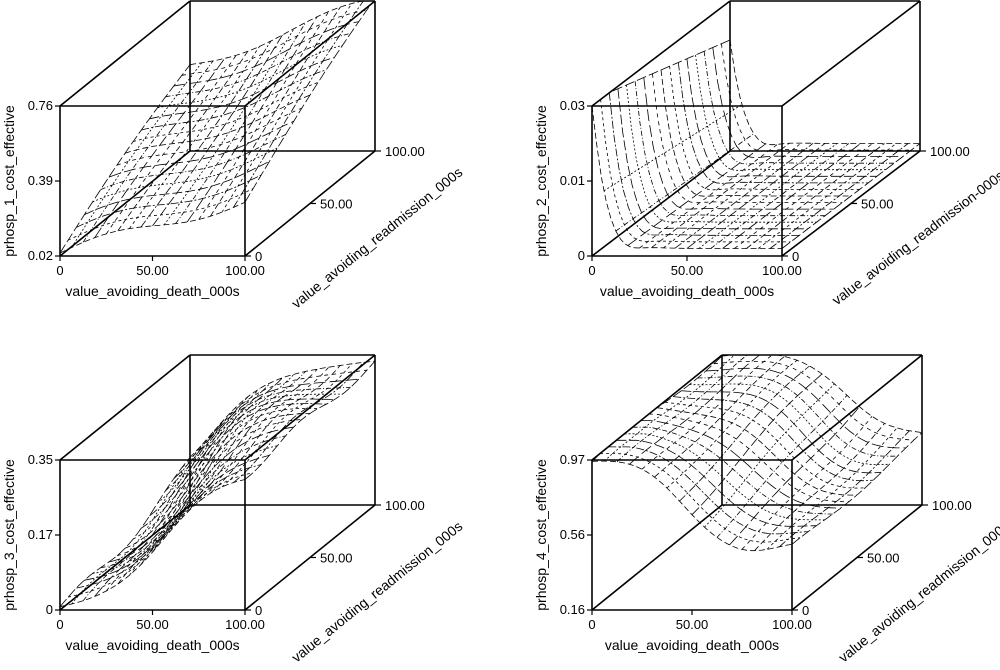 The height and width of the screenshot is (670, 1000). I want to click on z-tick-label: 0.97, so click(572, 459).